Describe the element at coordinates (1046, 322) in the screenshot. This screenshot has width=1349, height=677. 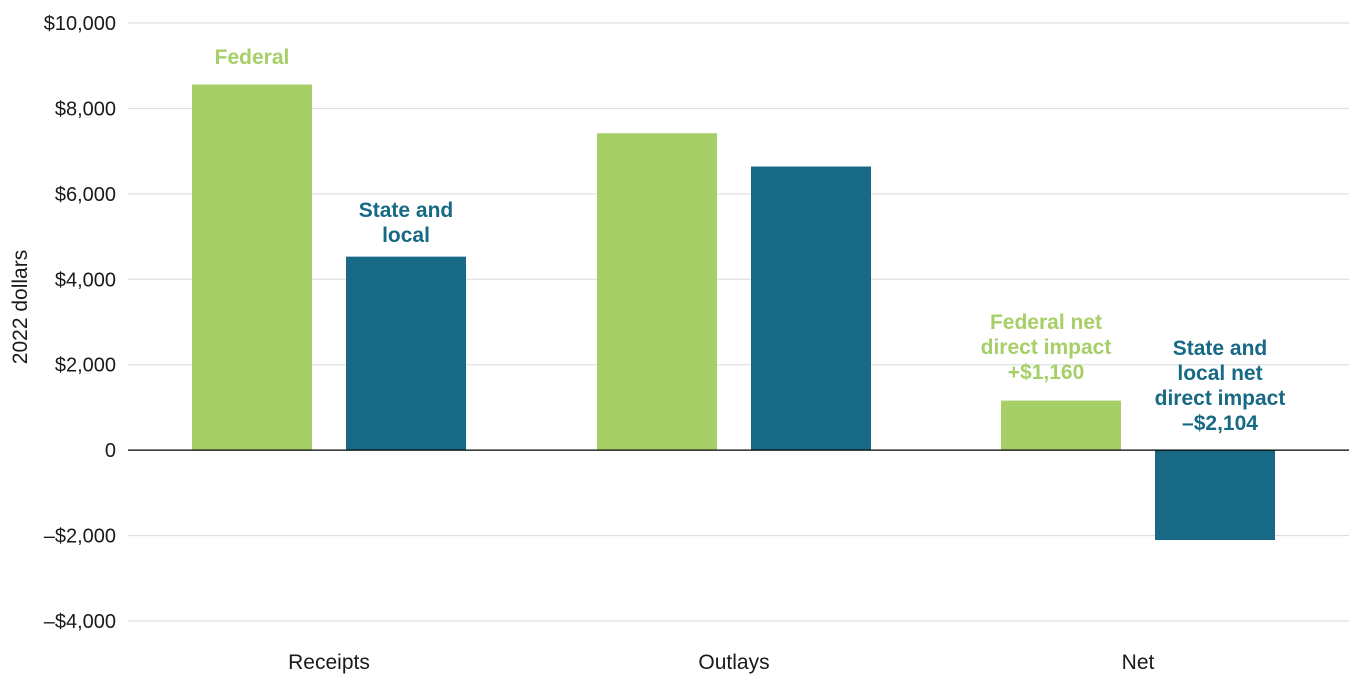
I see `annotation-label: Federal net` at that location.